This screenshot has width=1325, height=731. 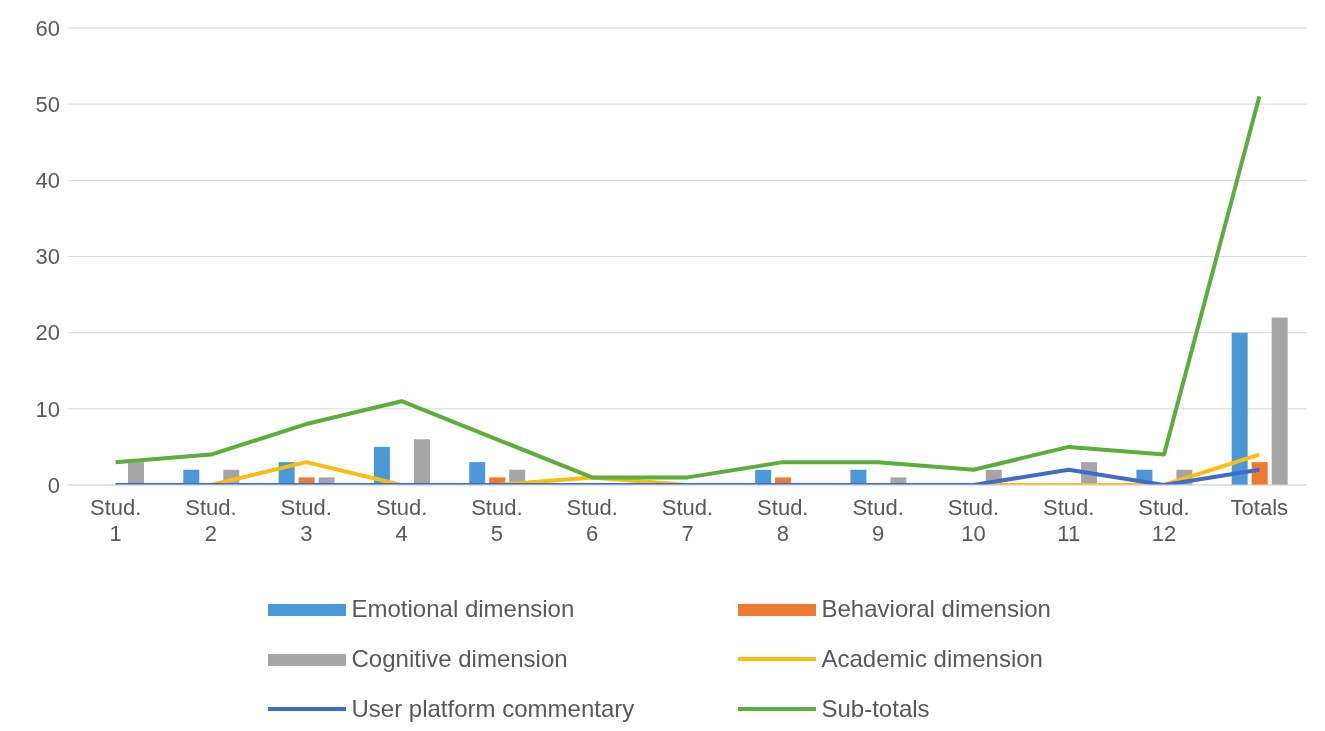 What do you see at coordinates (936, 609) in the screenshot?
I see `legend-label: Behavioral dimension` at bounding box center [936, 609].